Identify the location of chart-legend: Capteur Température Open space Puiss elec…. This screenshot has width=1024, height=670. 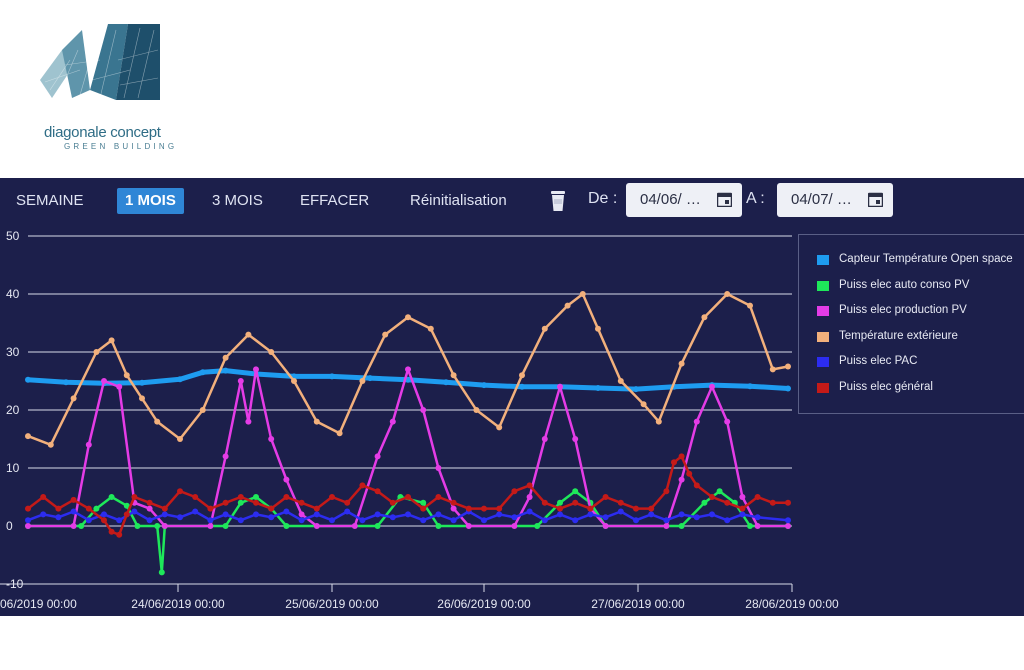
(911, 324).